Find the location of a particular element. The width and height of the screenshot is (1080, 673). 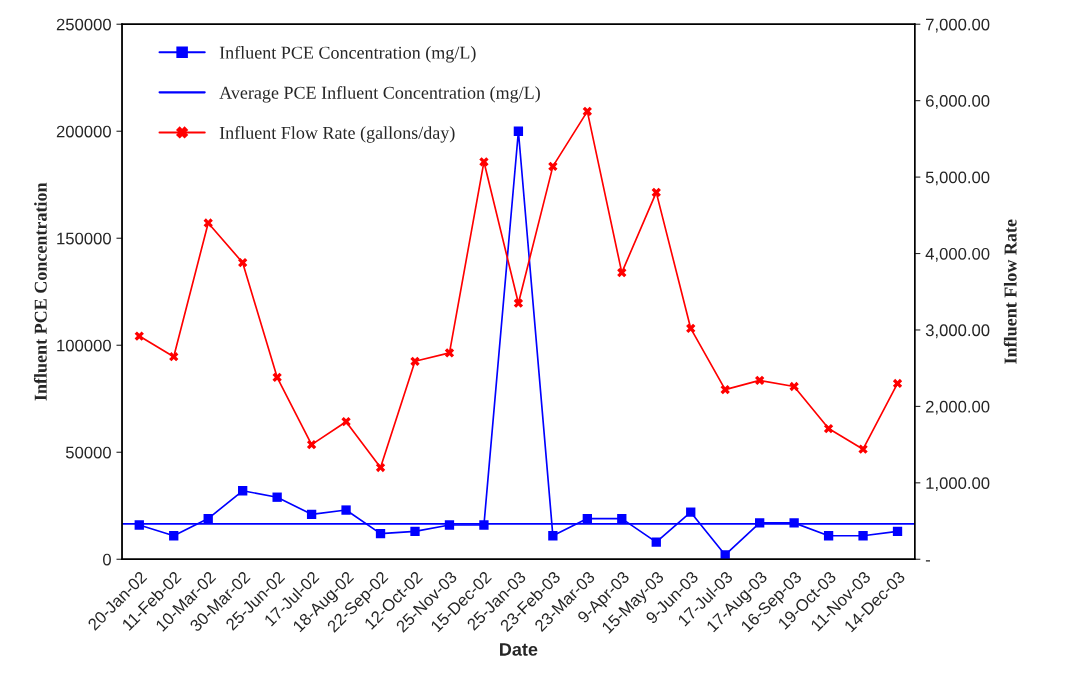

y-axis-title: Influent PCE Concentration is located at coordinates (40, 291).